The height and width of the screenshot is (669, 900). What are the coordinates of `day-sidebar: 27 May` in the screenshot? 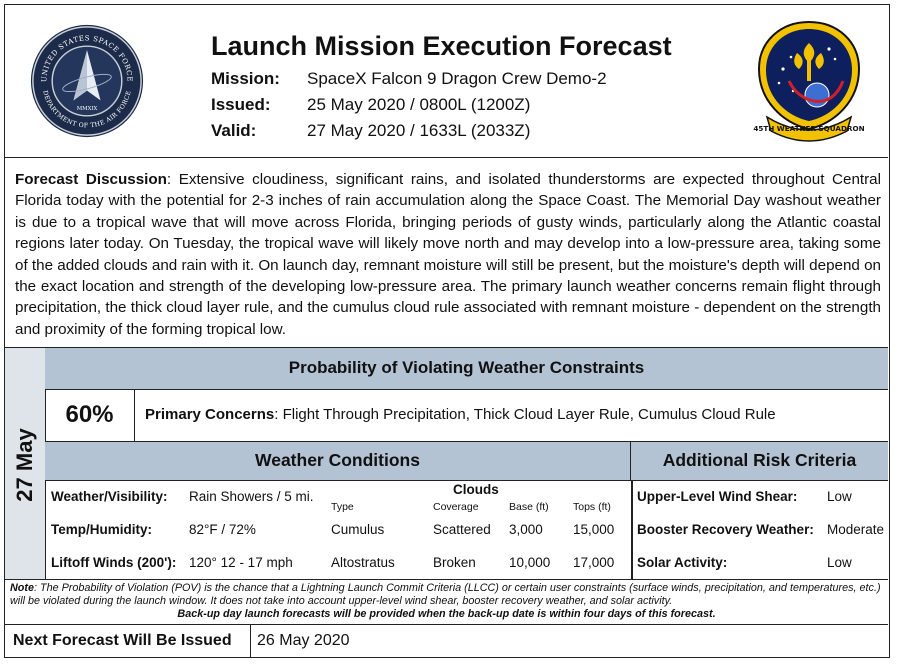 It's located at (25, 463).